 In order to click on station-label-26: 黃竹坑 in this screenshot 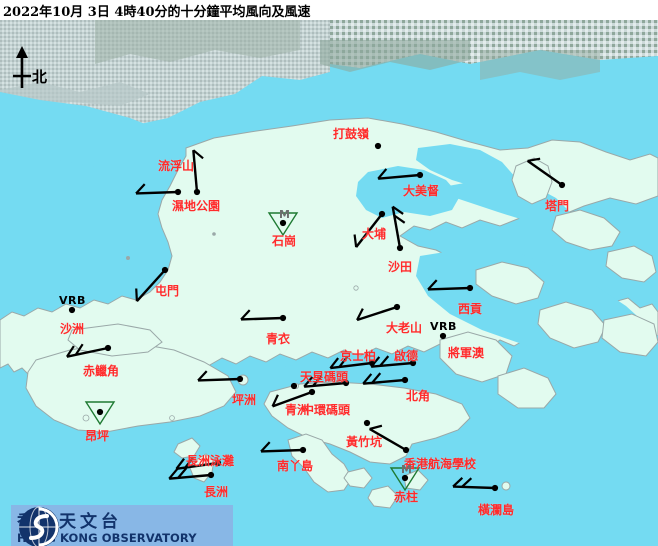, I will do `click(364, 442)`.